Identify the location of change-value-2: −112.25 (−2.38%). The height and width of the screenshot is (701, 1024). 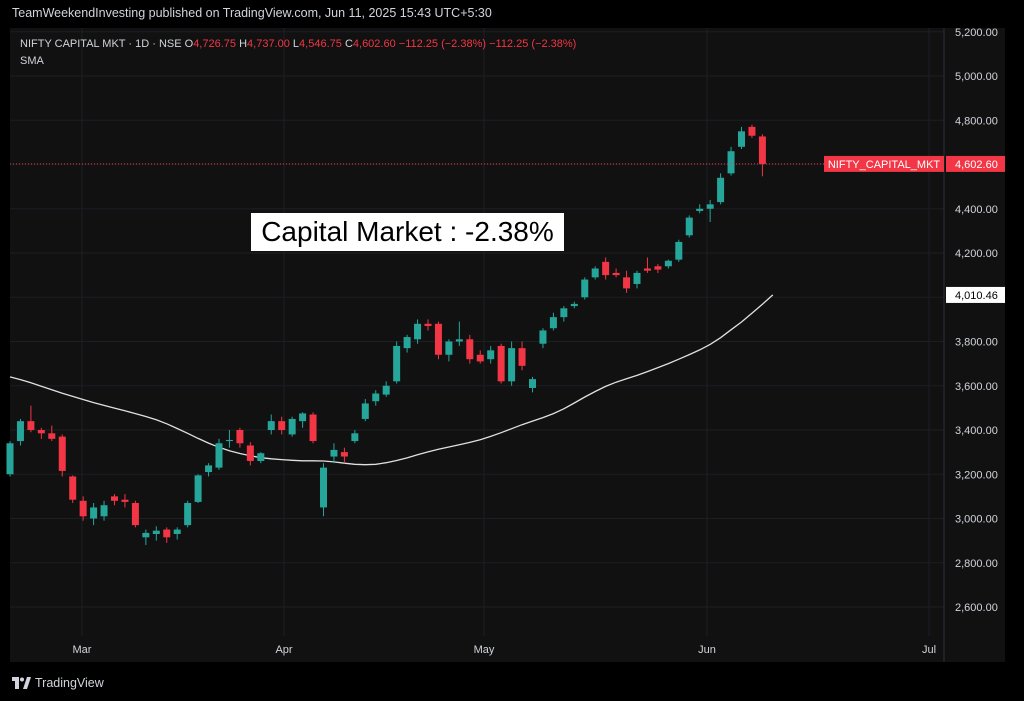
(533, 44).